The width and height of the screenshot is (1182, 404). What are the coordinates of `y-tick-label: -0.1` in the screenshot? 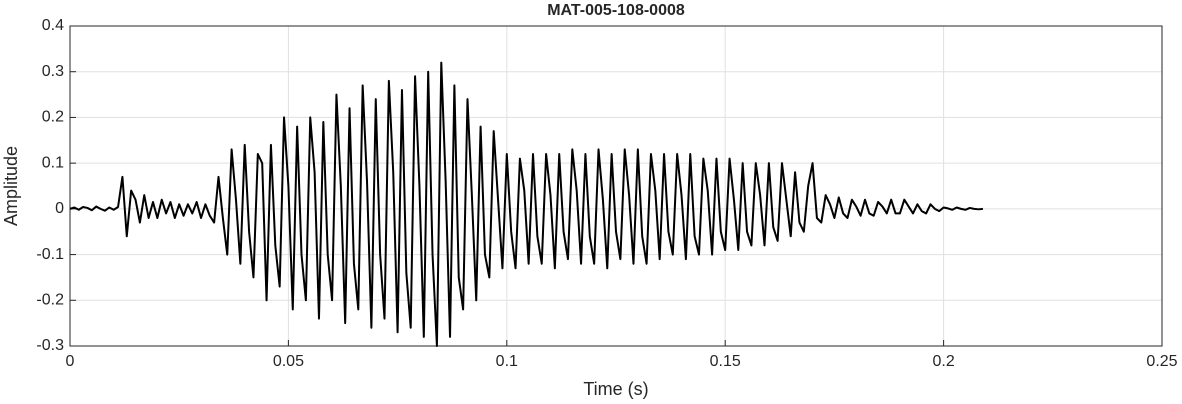 It's located at (50, 254).